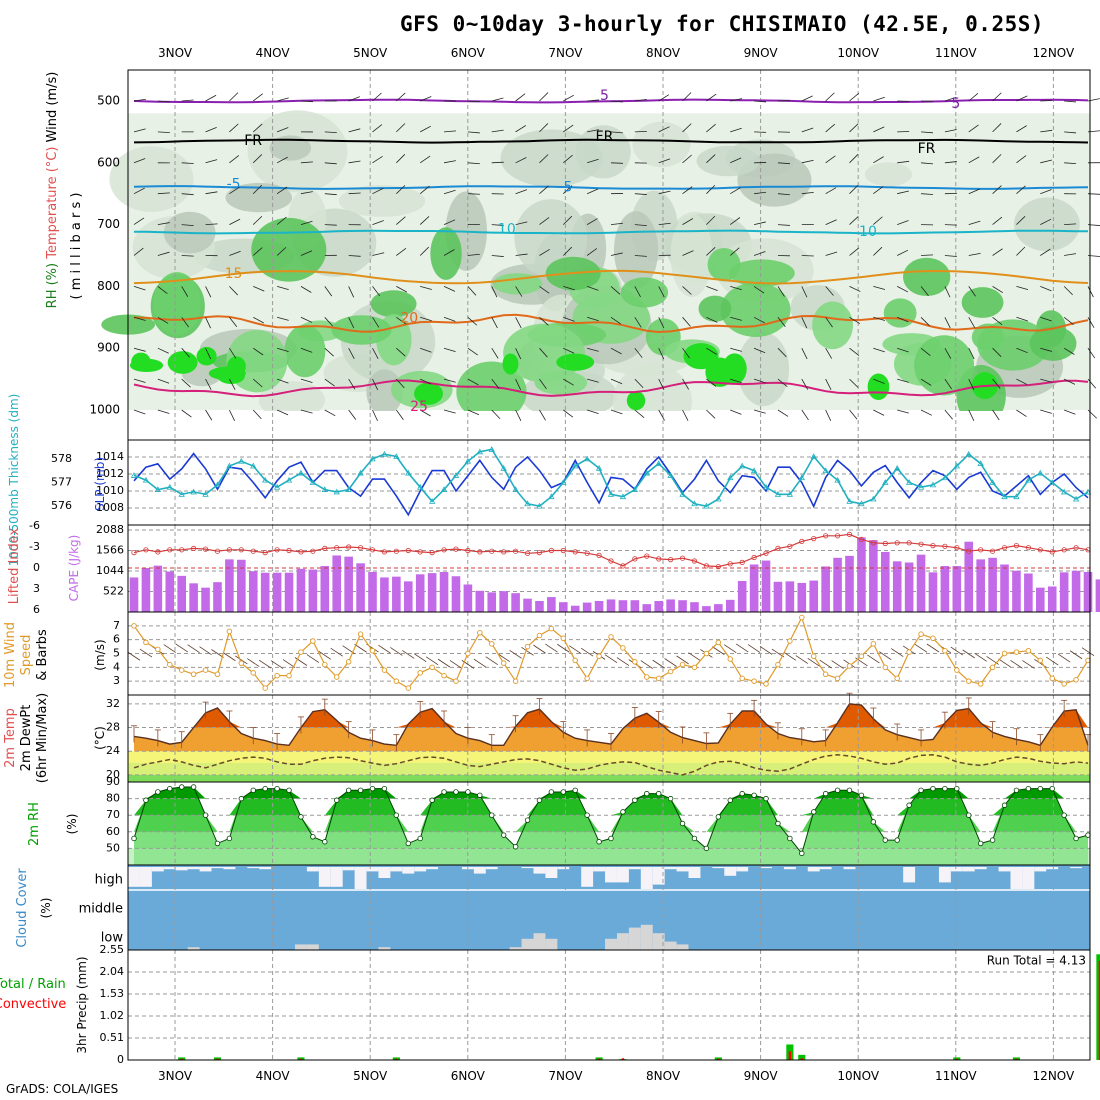 The width and height of the screenshot is (1100, 1100). I want to click on top-day-label: 11NOV, so click(956, 53).